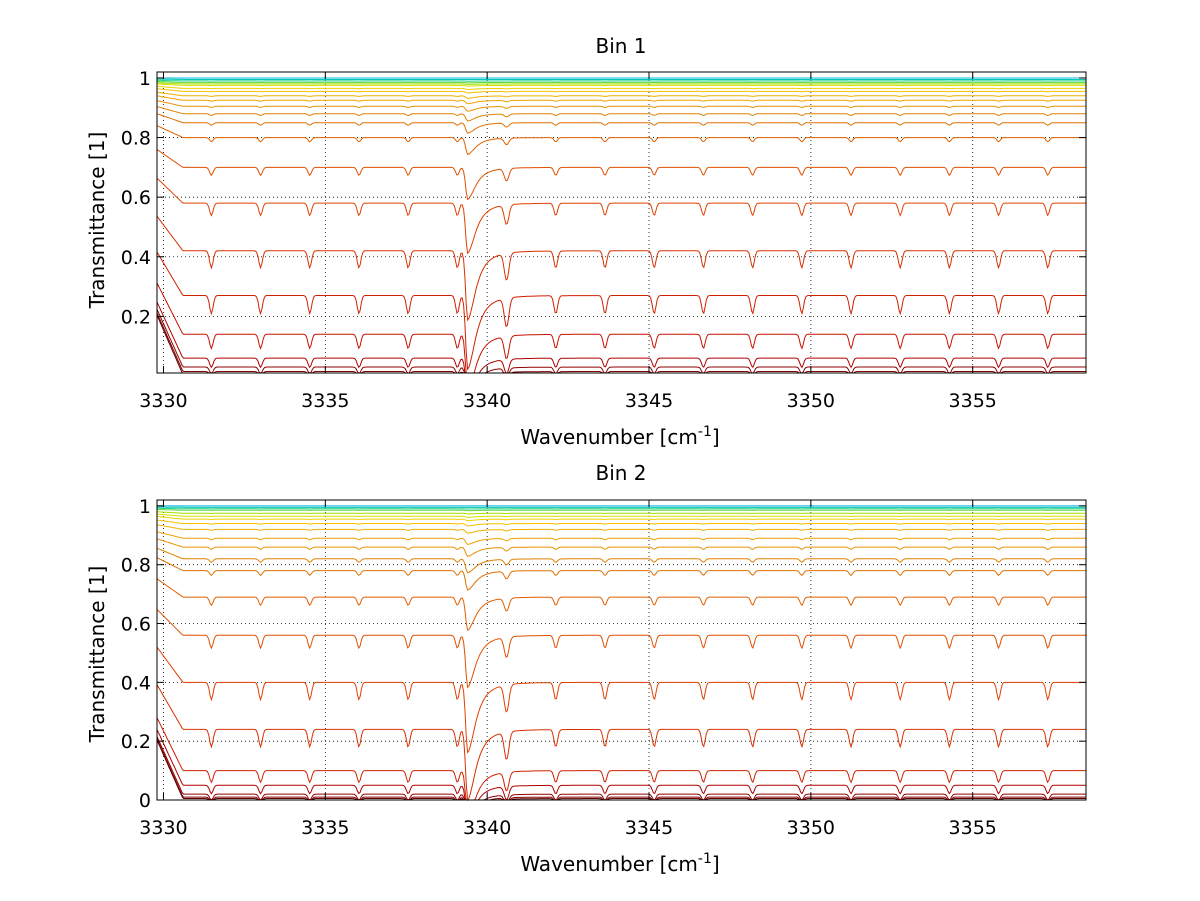  What do you see at coordinates (145, 801) in the screenshot?
I see `y-tick-label: 0` at bounding box center [145, 801].